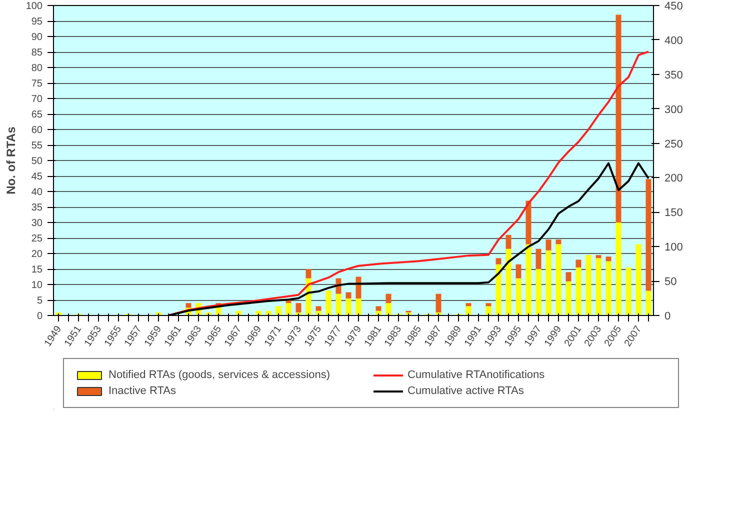  What do you see at coordinates (37, 161) in the screenshot?
I see `y-tick-label: 50` at bounding box center [37, 161].